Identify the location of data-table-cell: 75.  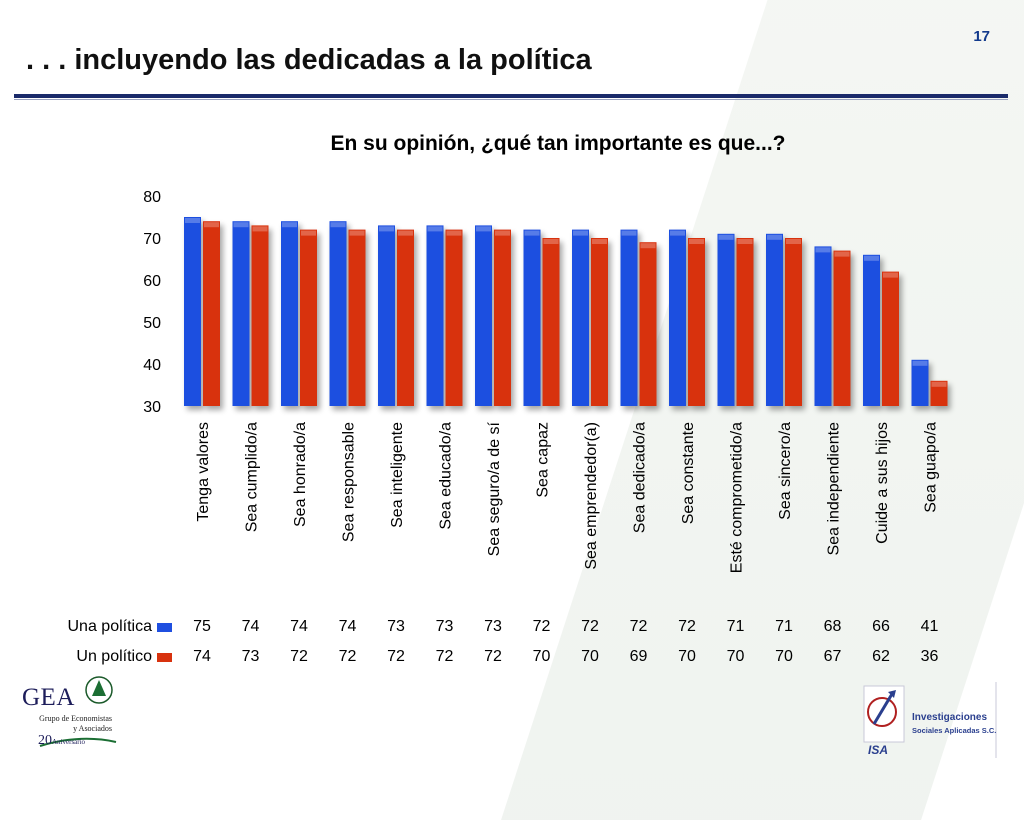
(202, 626).